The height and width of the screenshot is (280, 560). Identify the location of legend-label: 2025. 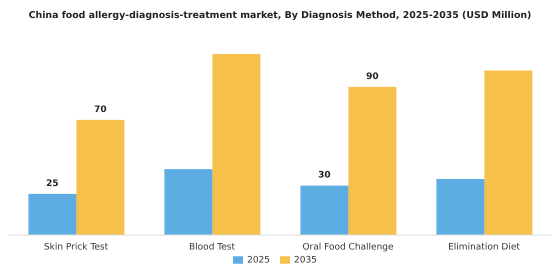
(258, 260).